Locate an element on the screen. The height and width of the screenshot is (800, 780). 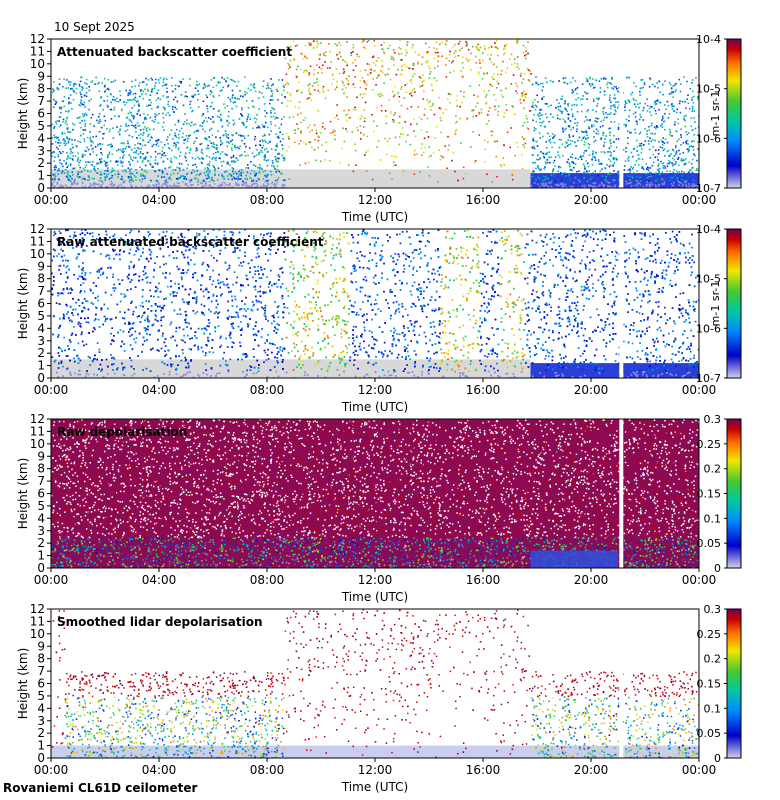
chart-title: Raw depolarisation is located at coordinates (122, 432).